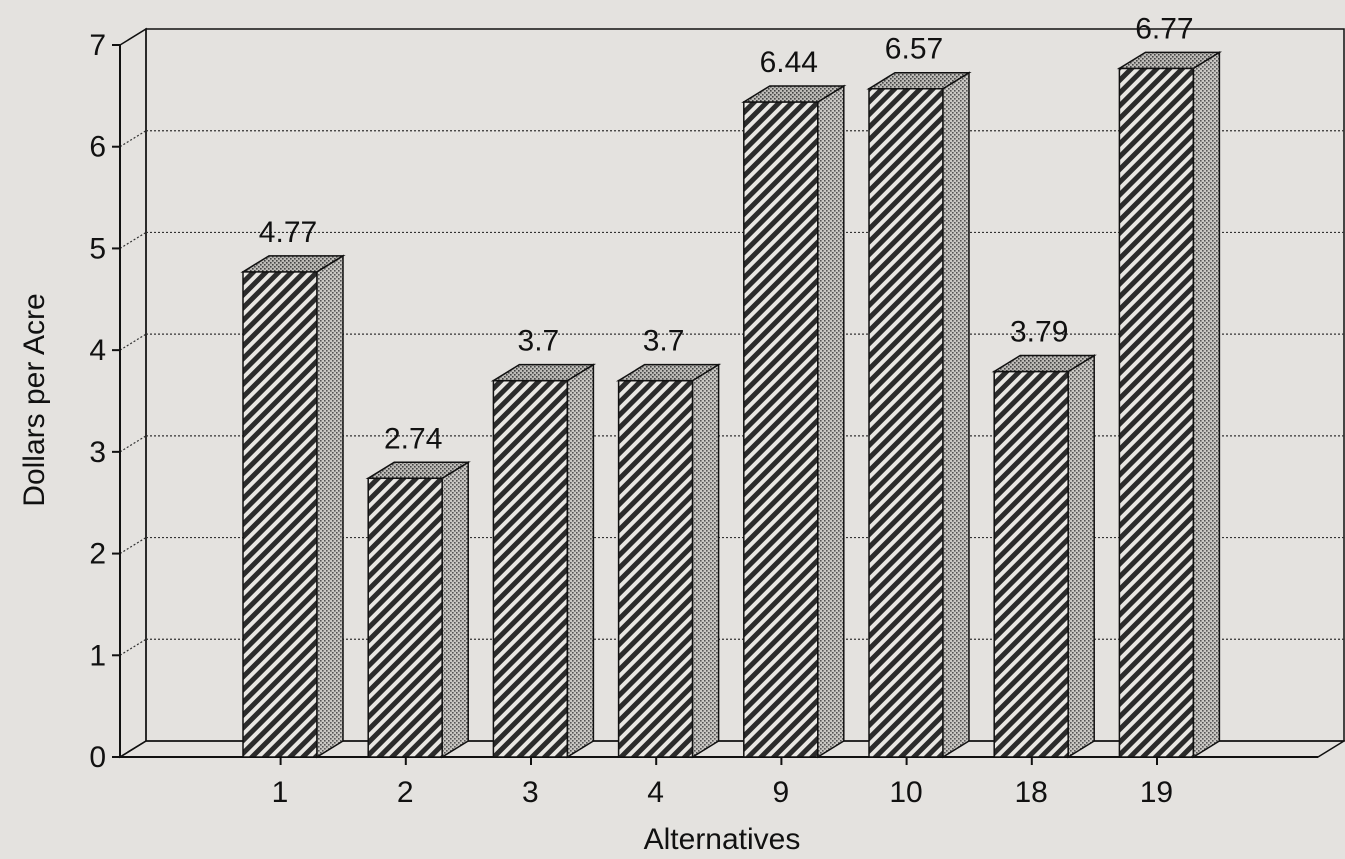 The height and width of the screenshot is (859, 1345). Describe the element at coordinates (97, 147) in the screenshot. I see `y-tick-label: 6` at that location.